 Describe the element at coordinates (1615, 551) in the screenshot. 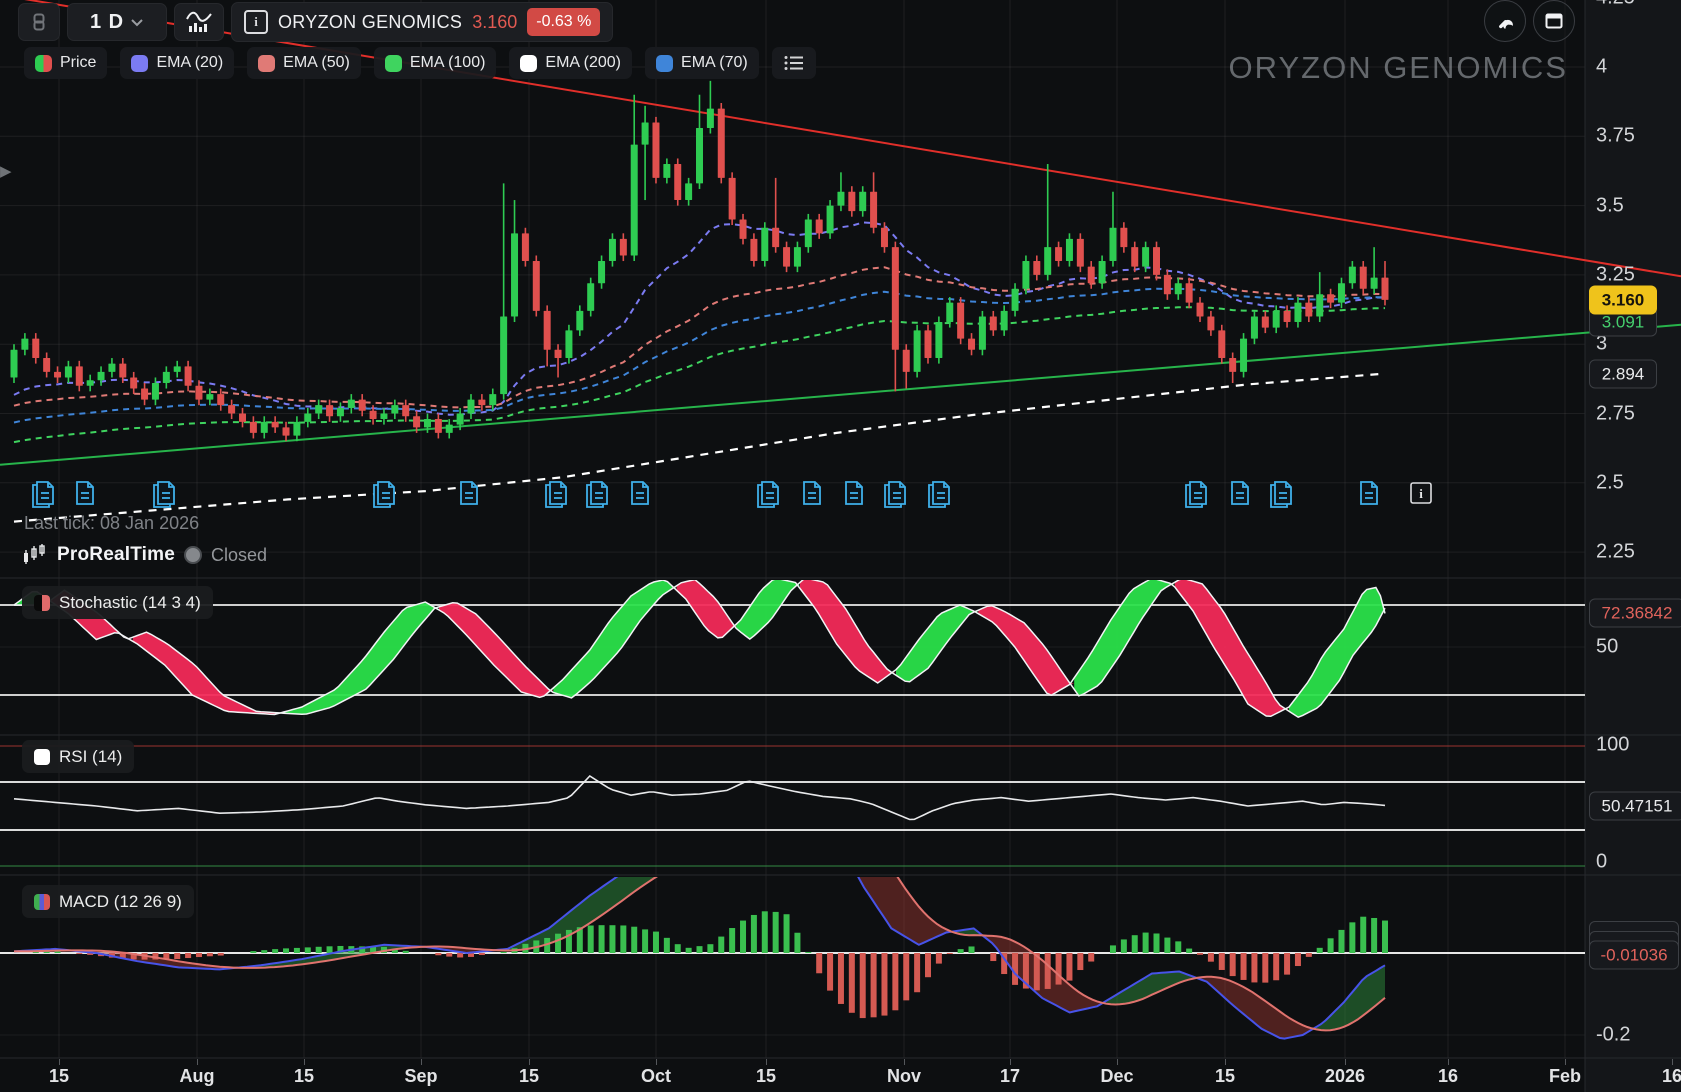

I see `price-axis-label: 2.25` at that location.